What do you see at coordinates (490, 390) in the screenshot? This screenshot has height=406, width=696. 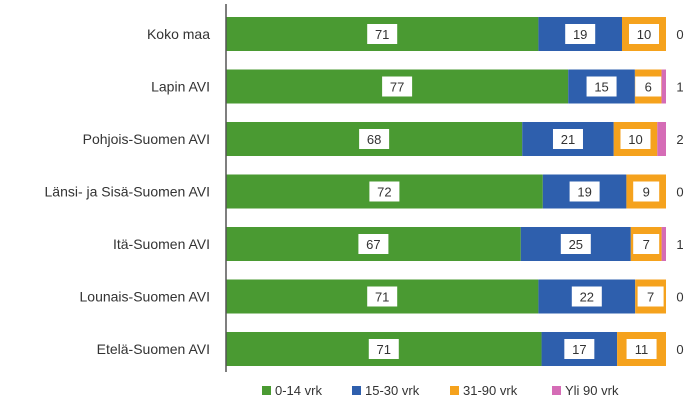 I see `legend-label: 31-90 vrk` at bounding box center [490, 390].